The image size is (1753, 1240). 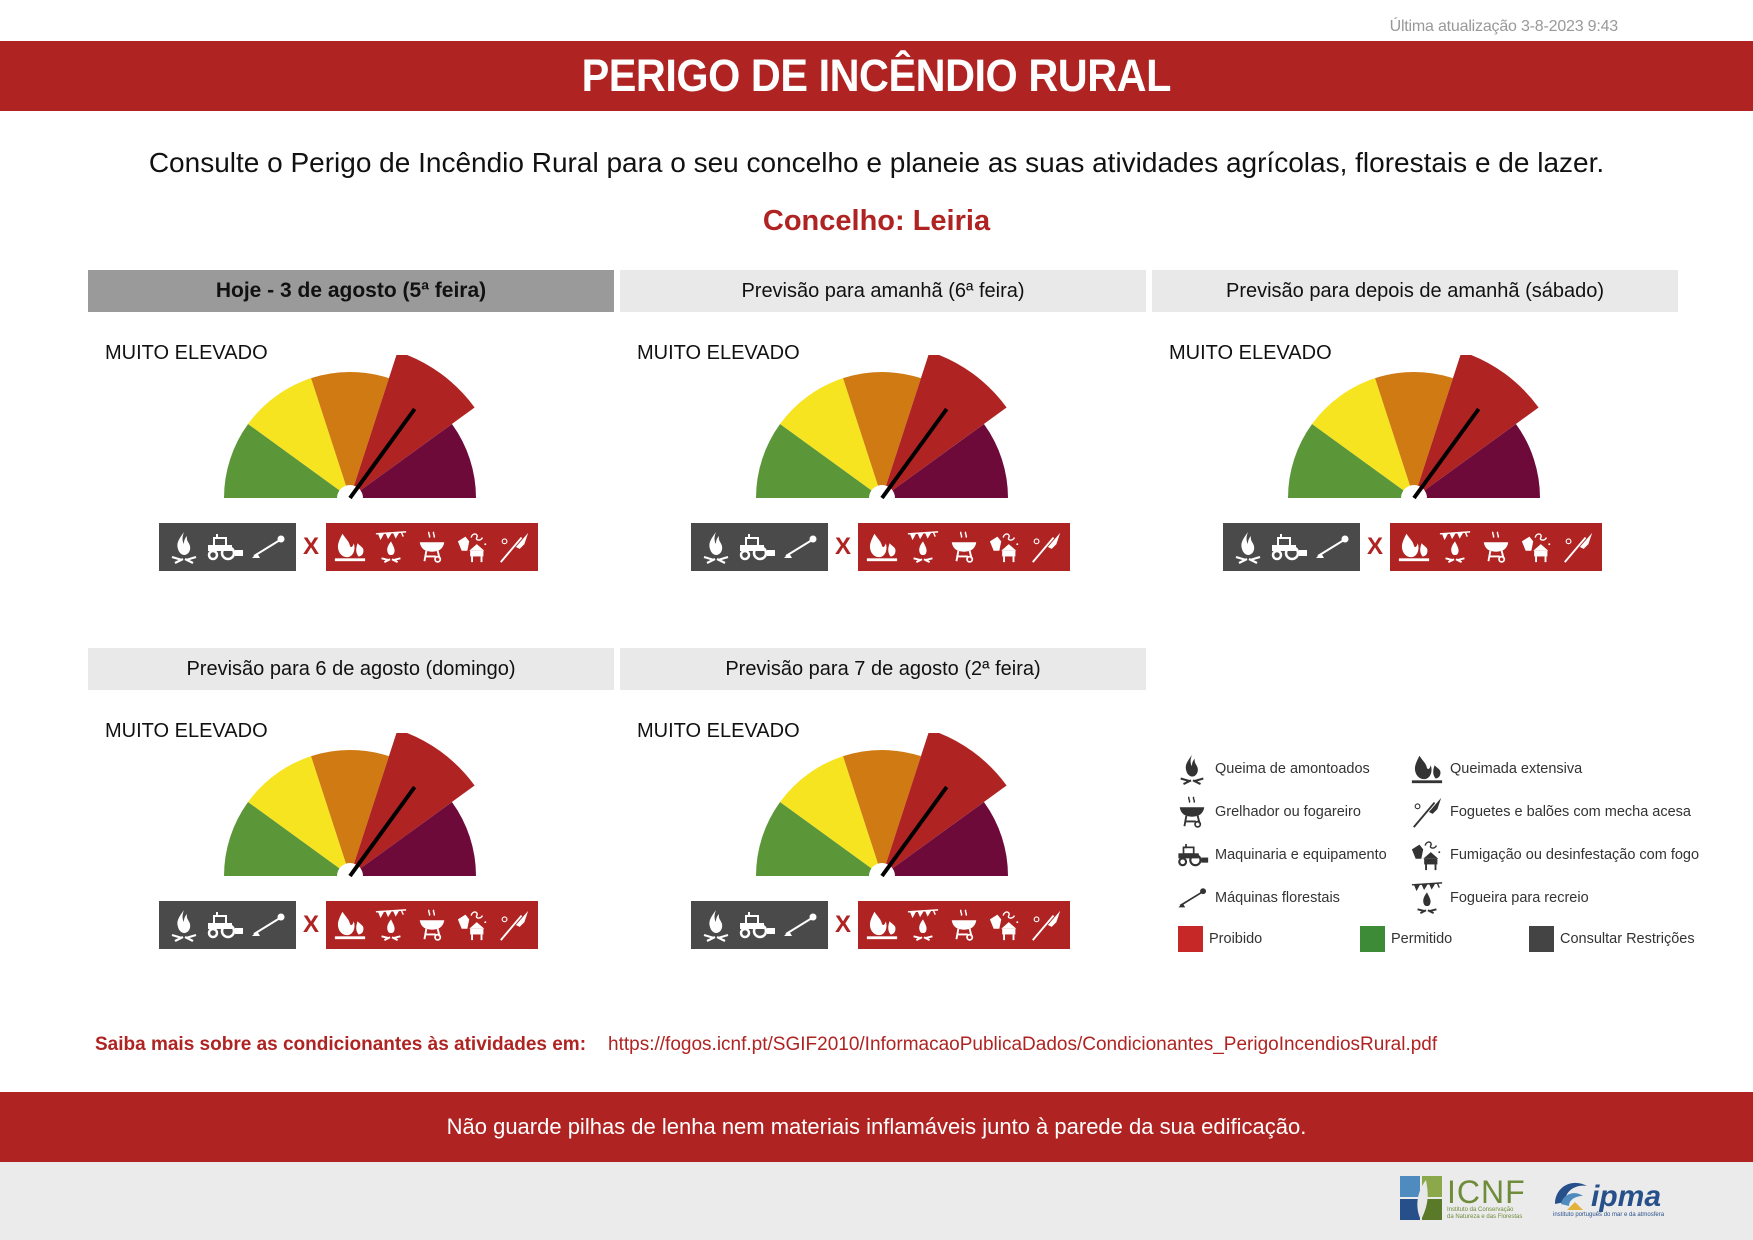 What do you see at coordinates (1504, 26) in the screenshot?
I see `last-update: Última atualização 3-8-2023 9:43` at bounding box center [1504, 26].